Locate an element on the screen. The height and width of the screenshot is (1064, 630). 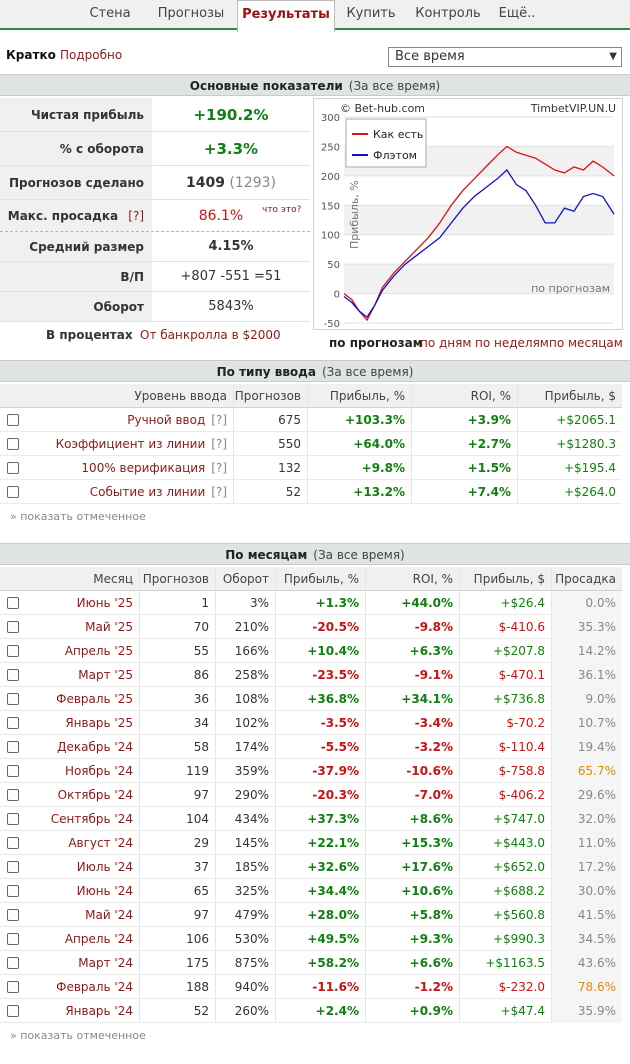
bymonth-tips: 175 is located at coordinates (178, 963).